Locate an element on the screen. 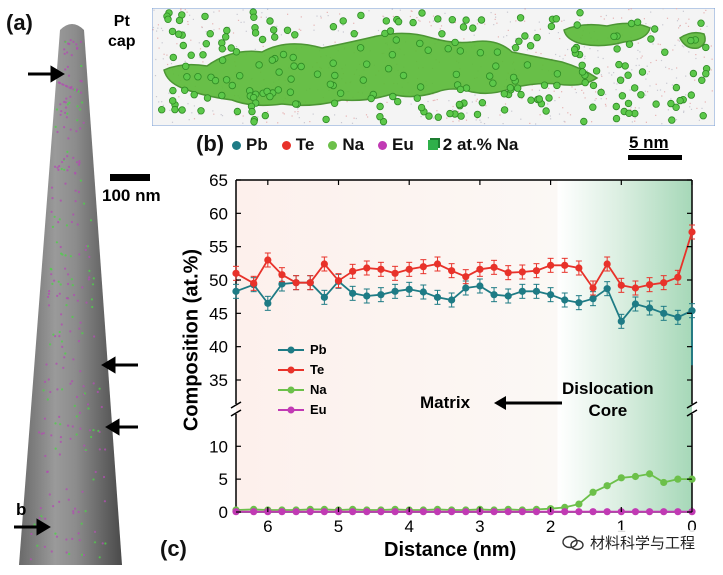 This screenshot has height=575, width=723. data-point-na is located at coordinates (579, 504).